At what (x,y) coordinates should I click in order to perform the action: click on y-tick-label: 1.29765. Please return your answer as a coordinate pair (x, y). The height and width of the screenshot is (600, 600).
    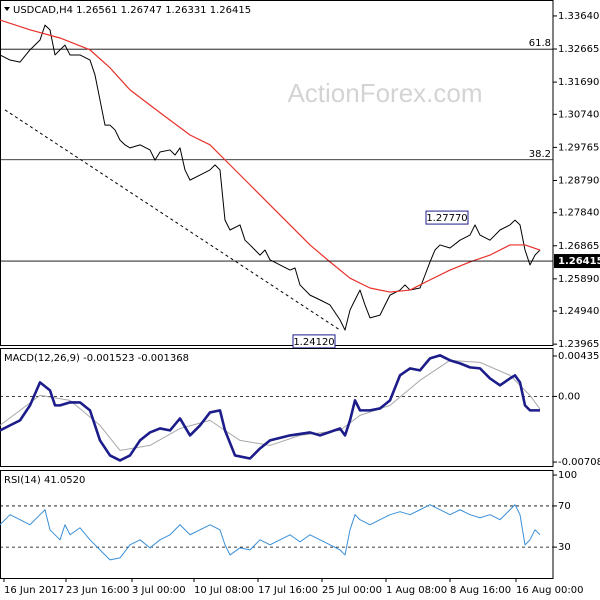
    Looking at the image, I should click on (578, 147).